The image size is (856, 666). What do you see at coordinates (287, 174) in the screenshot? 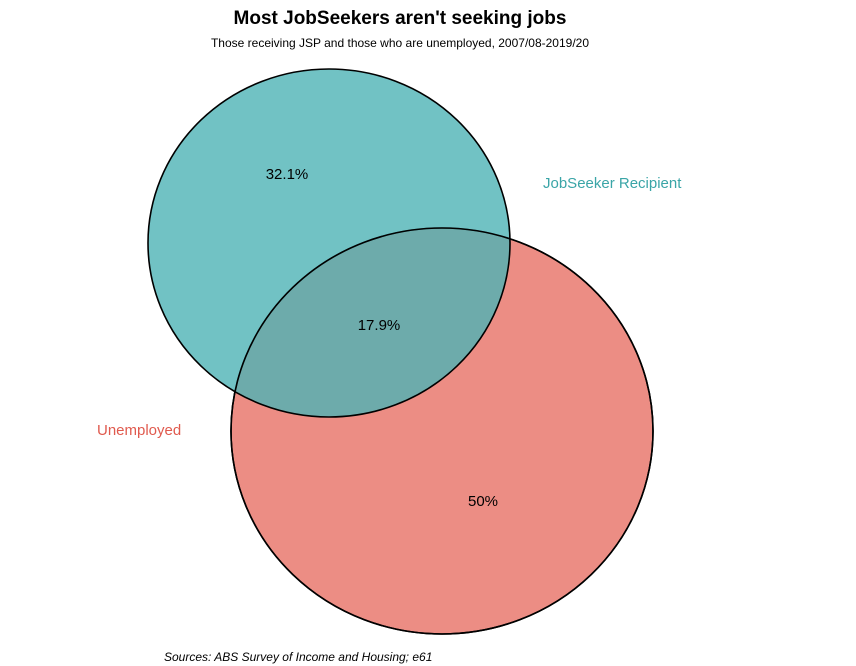
I see `jobseeker-only-value: 32.1%` at bounding box center [287, 174].